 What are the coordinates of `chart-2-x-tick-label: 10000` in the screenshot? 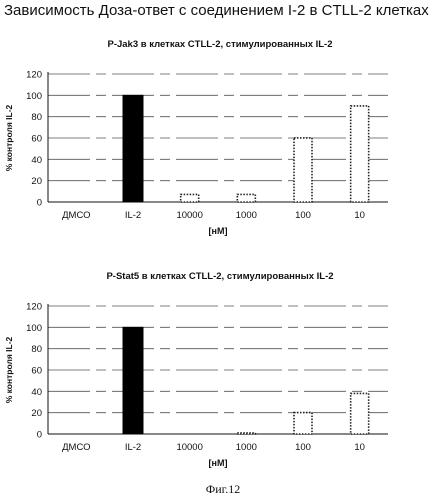 It's located at (189, 447).